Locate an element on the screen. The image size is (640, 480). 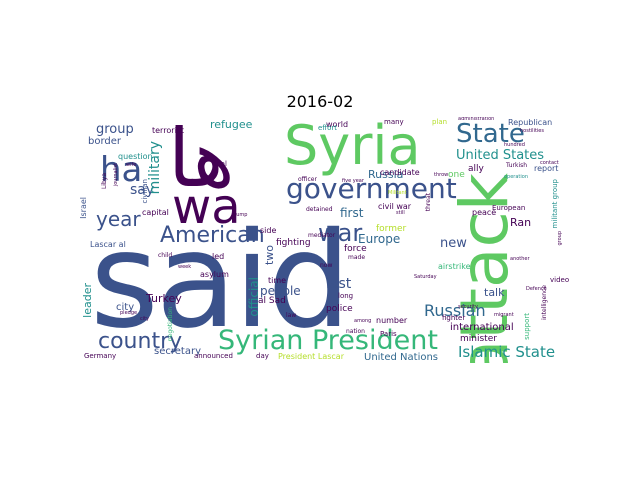
word-another: another is located at coordinates (520, 259).